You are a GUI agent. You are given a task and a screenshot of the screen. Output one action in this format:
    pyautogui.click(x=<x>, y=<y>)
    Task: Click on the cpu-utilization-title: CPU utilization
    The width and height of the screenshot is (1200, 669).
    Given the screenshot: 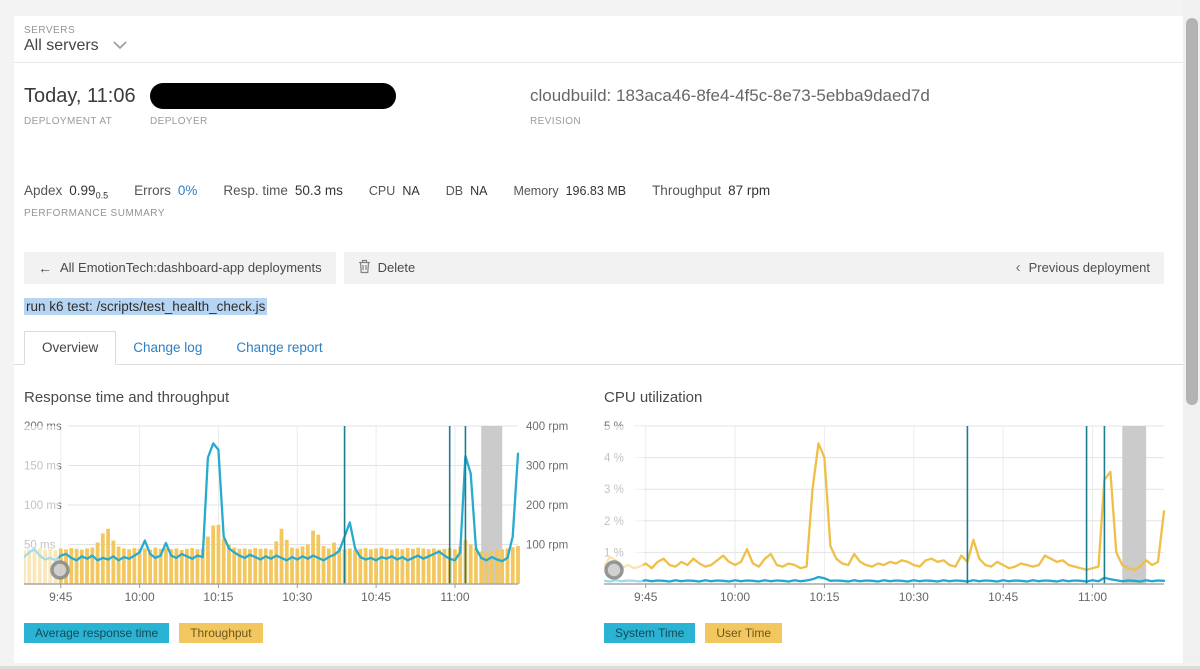 What is the action you would take?
    pyautogui.click(x=653, y=397)
    